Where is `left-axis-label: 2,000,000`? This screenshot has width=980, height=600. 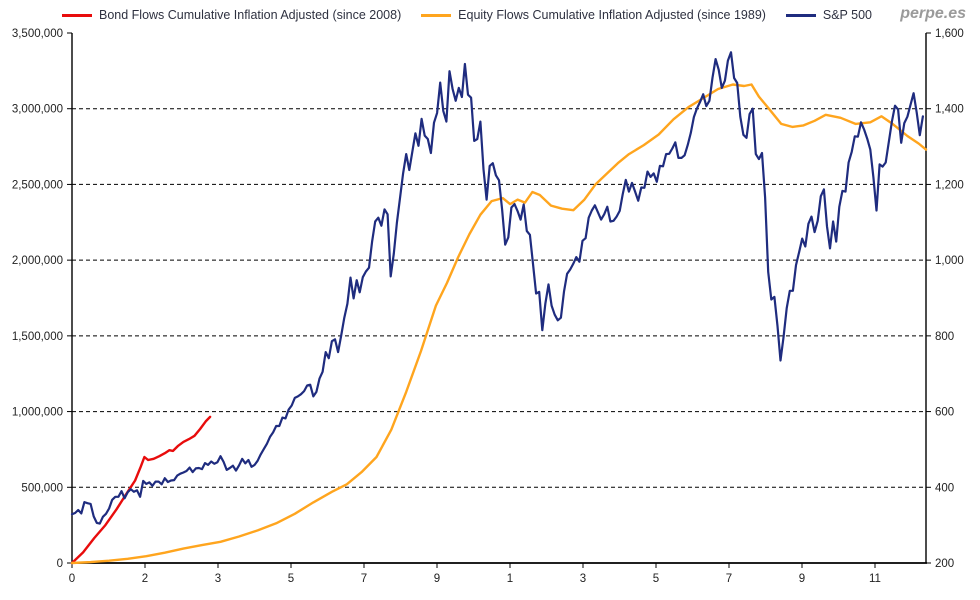
left-axis-label: 2,000,000 is located at coordinates (37, 261).